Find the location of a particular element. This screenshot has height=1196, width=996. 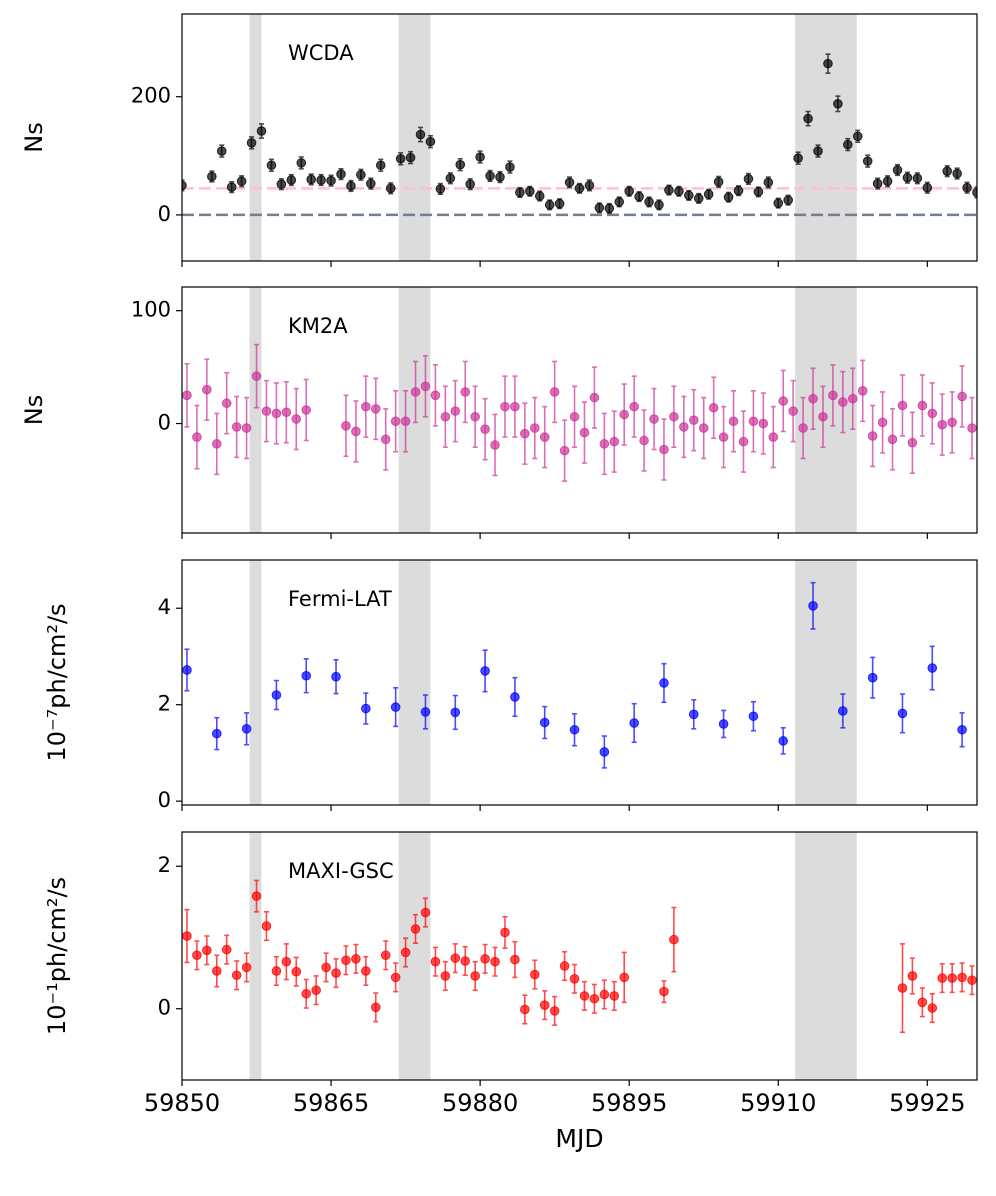

error-bar is located at coordinates (975, 192).